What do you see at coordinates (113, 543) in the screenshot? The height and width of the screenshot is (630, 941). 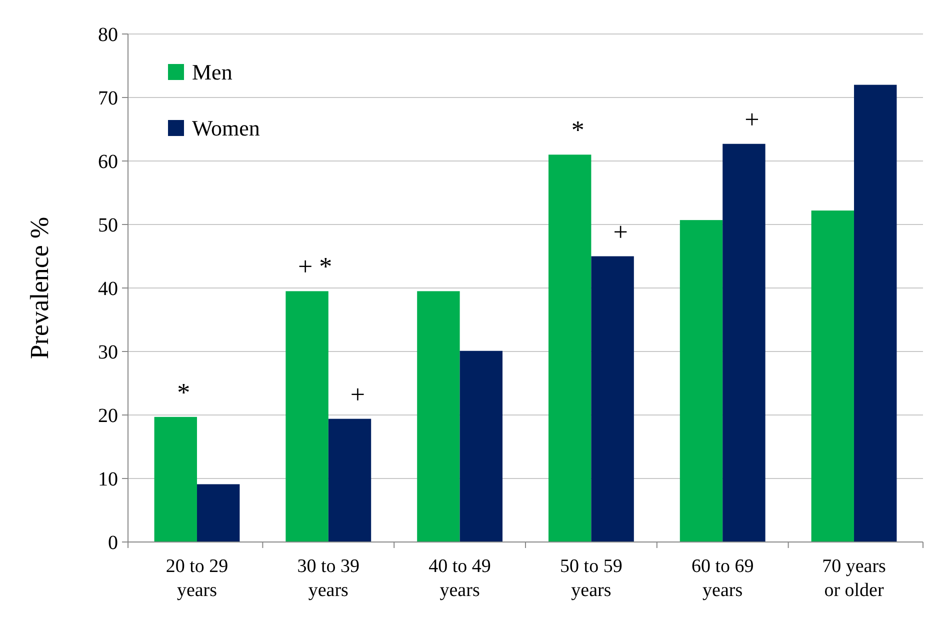 I see `y-tick-label: 0` at bounding box center [113, 543].